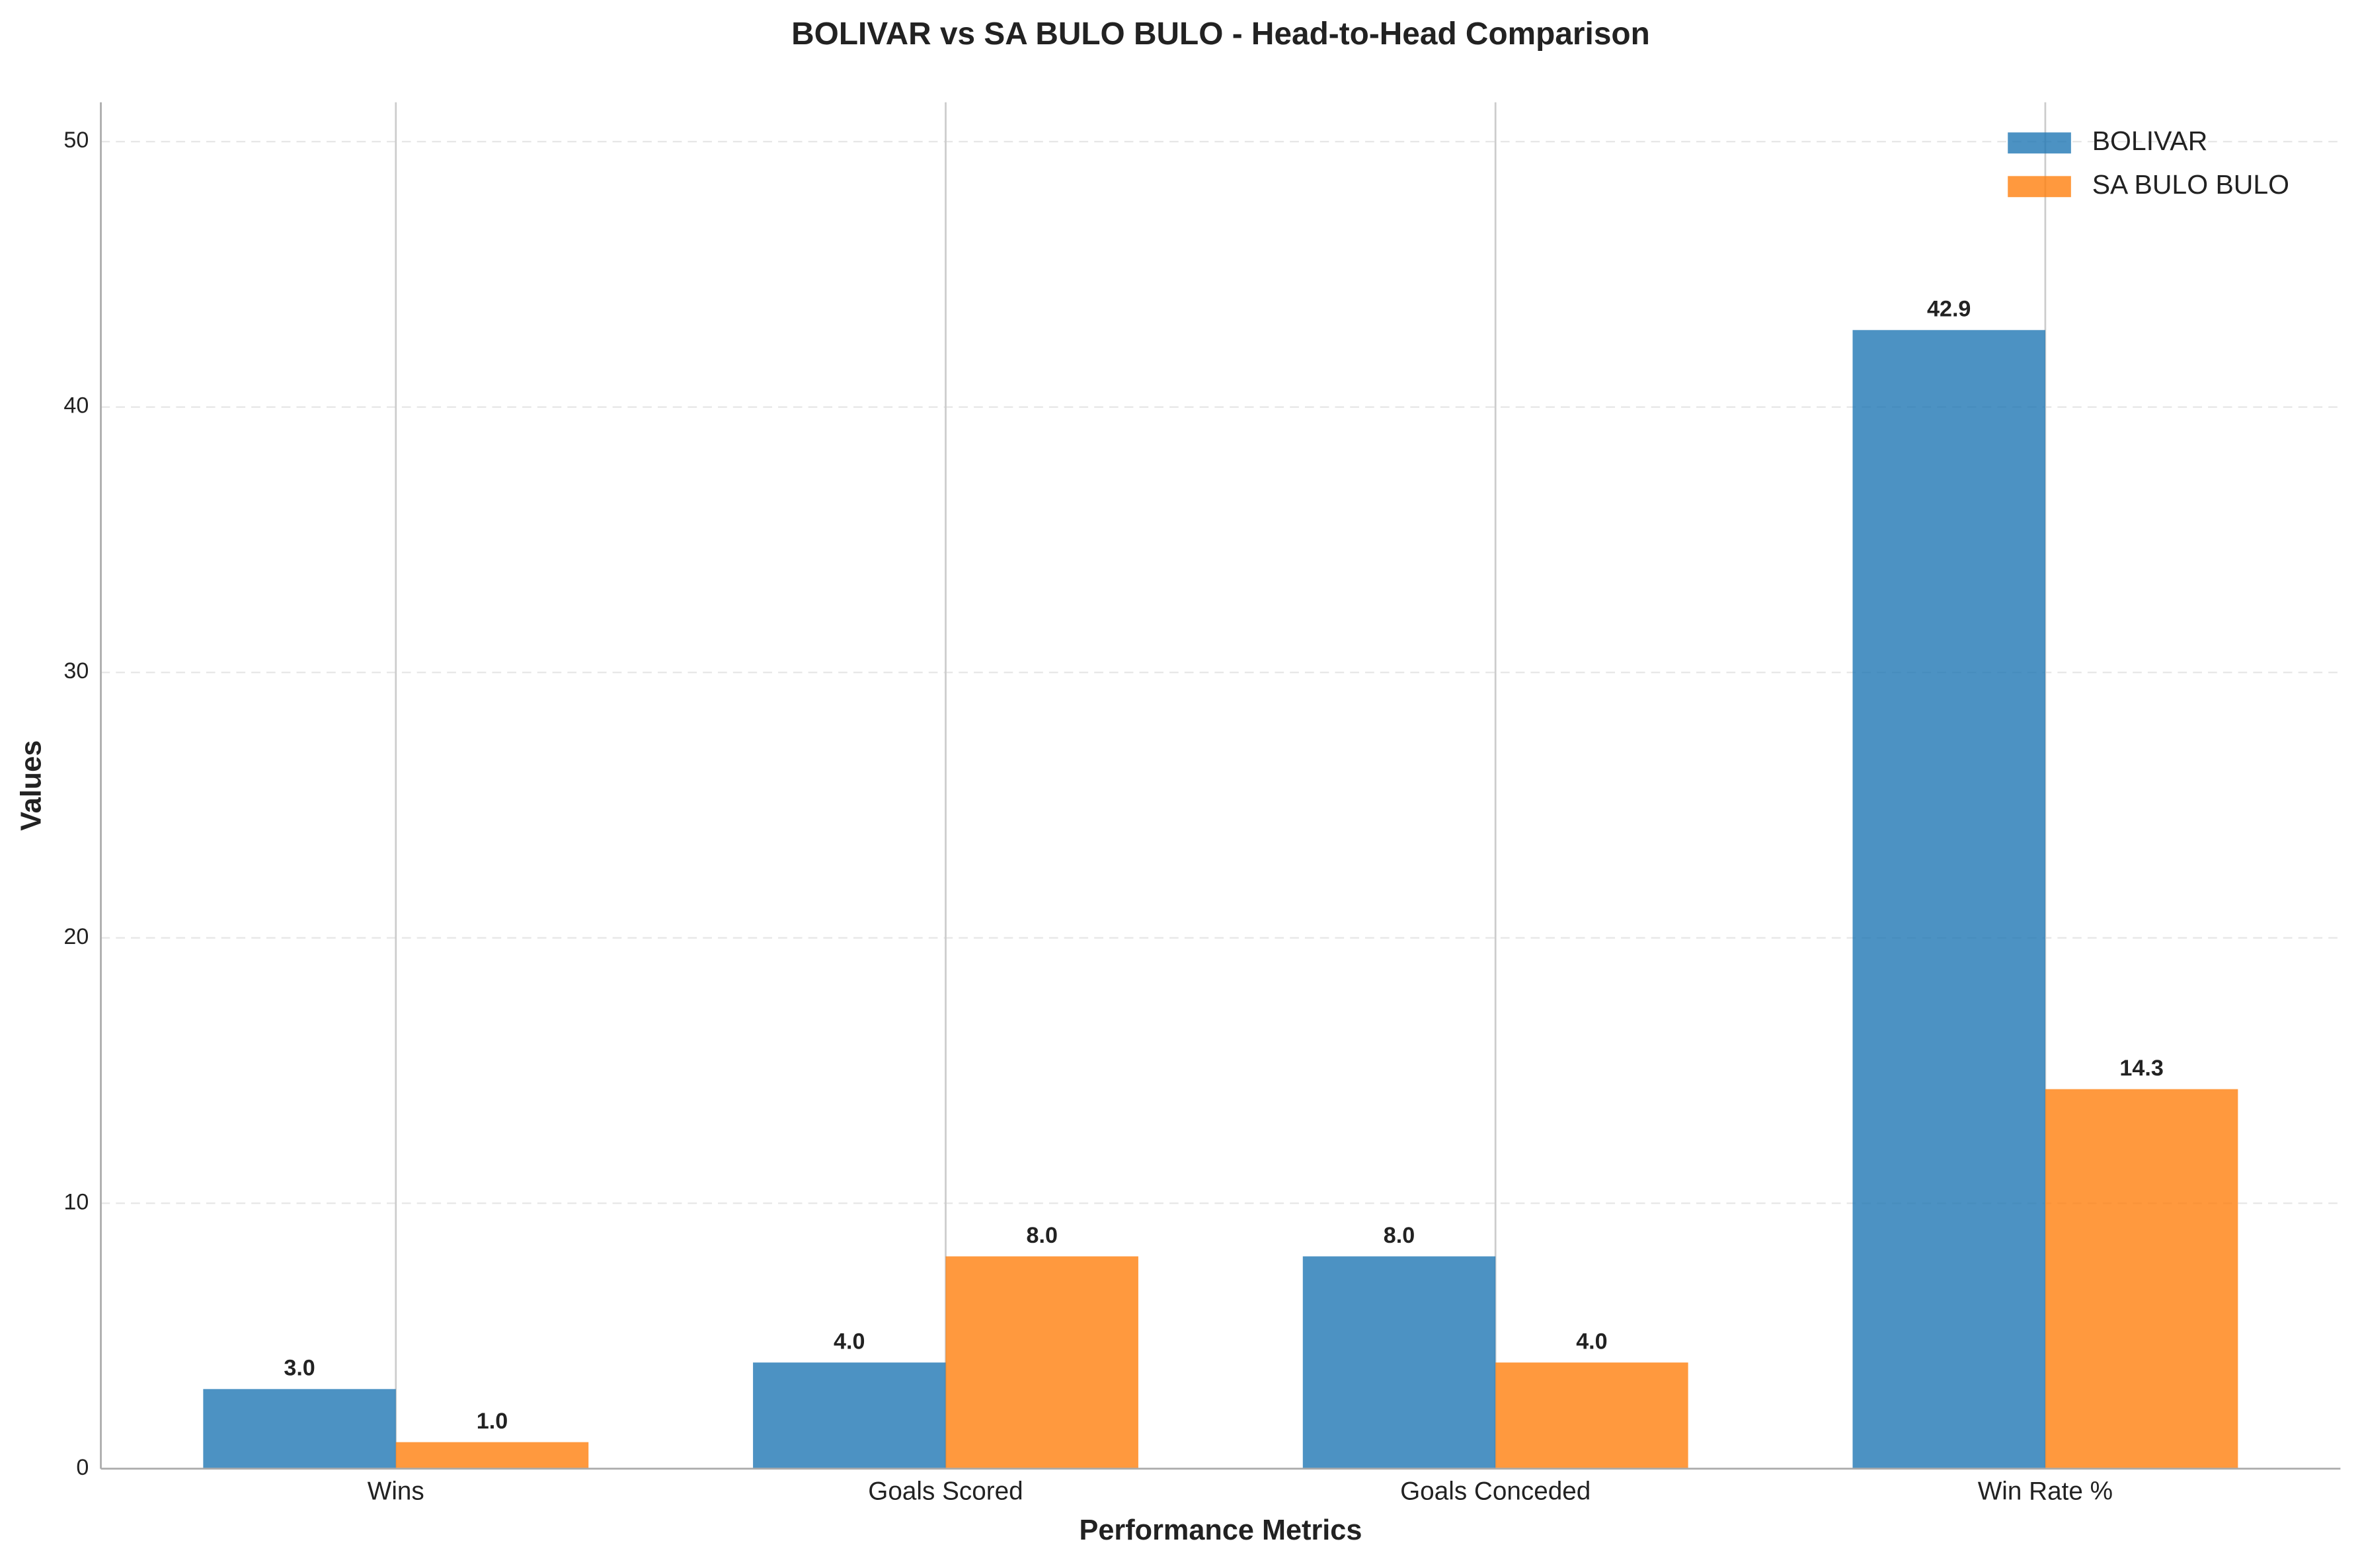 Image resolution: width=2360 pixels, height=1568 pixels. I want to click on y-tick-label: 10, so click(76, 1201).